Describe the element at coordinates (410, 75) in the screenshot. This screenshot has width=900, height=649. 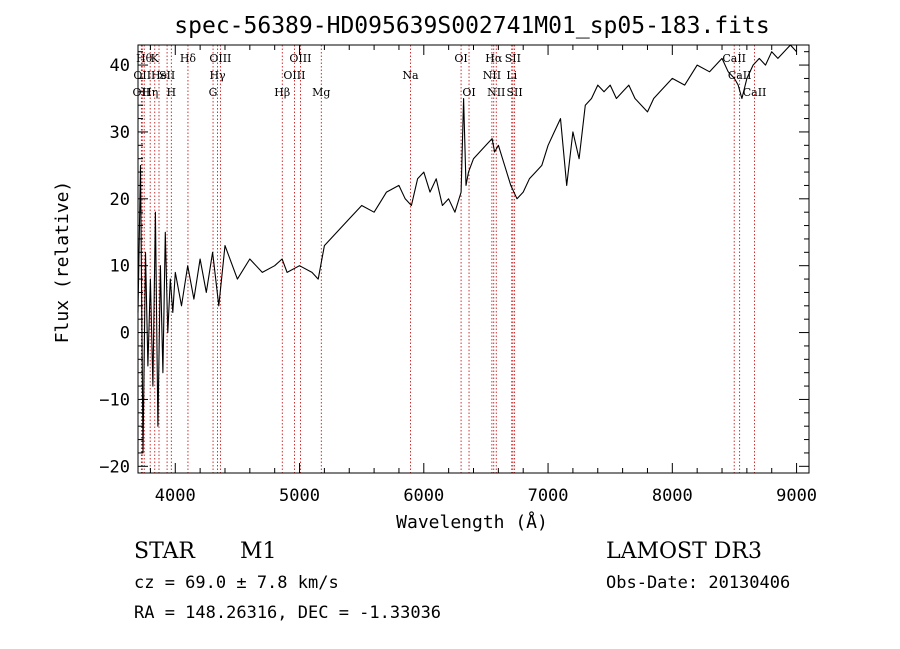
I see `line-marker-label: Na` at that location.